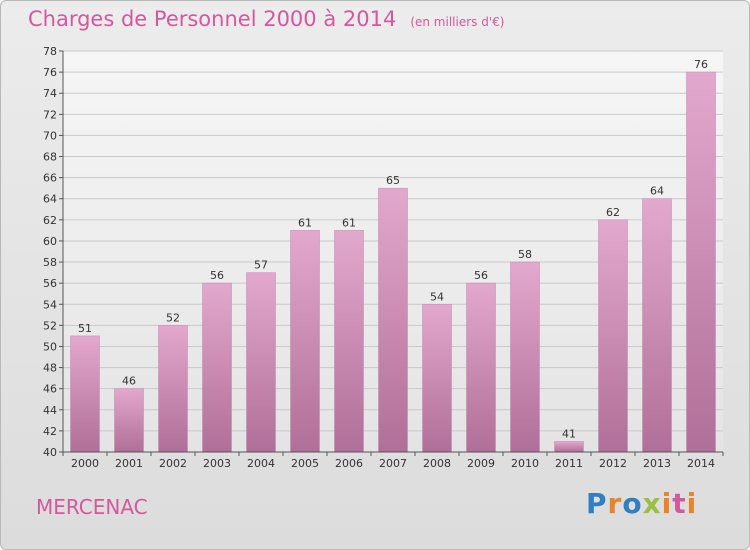  Describe the element at coordinates (261, 265) in the screenshot. I see `data-label-2004: 57` at that location.